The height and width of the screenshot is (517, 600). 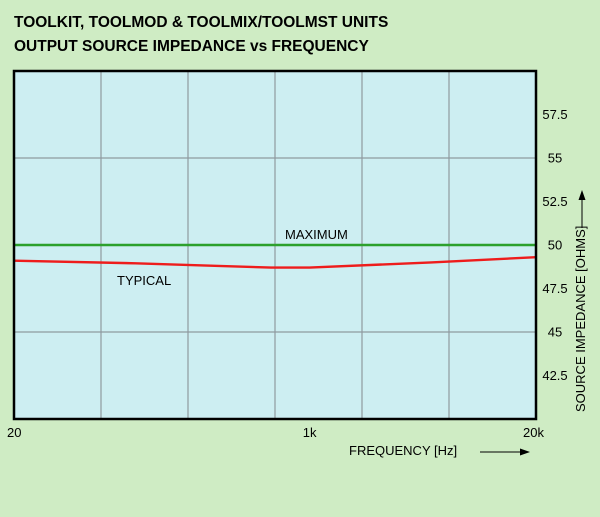 What do you see at coordinates (555, 158) in the screenshot?
I see `y-tick-label: 55` at bounding box center [555, 158].